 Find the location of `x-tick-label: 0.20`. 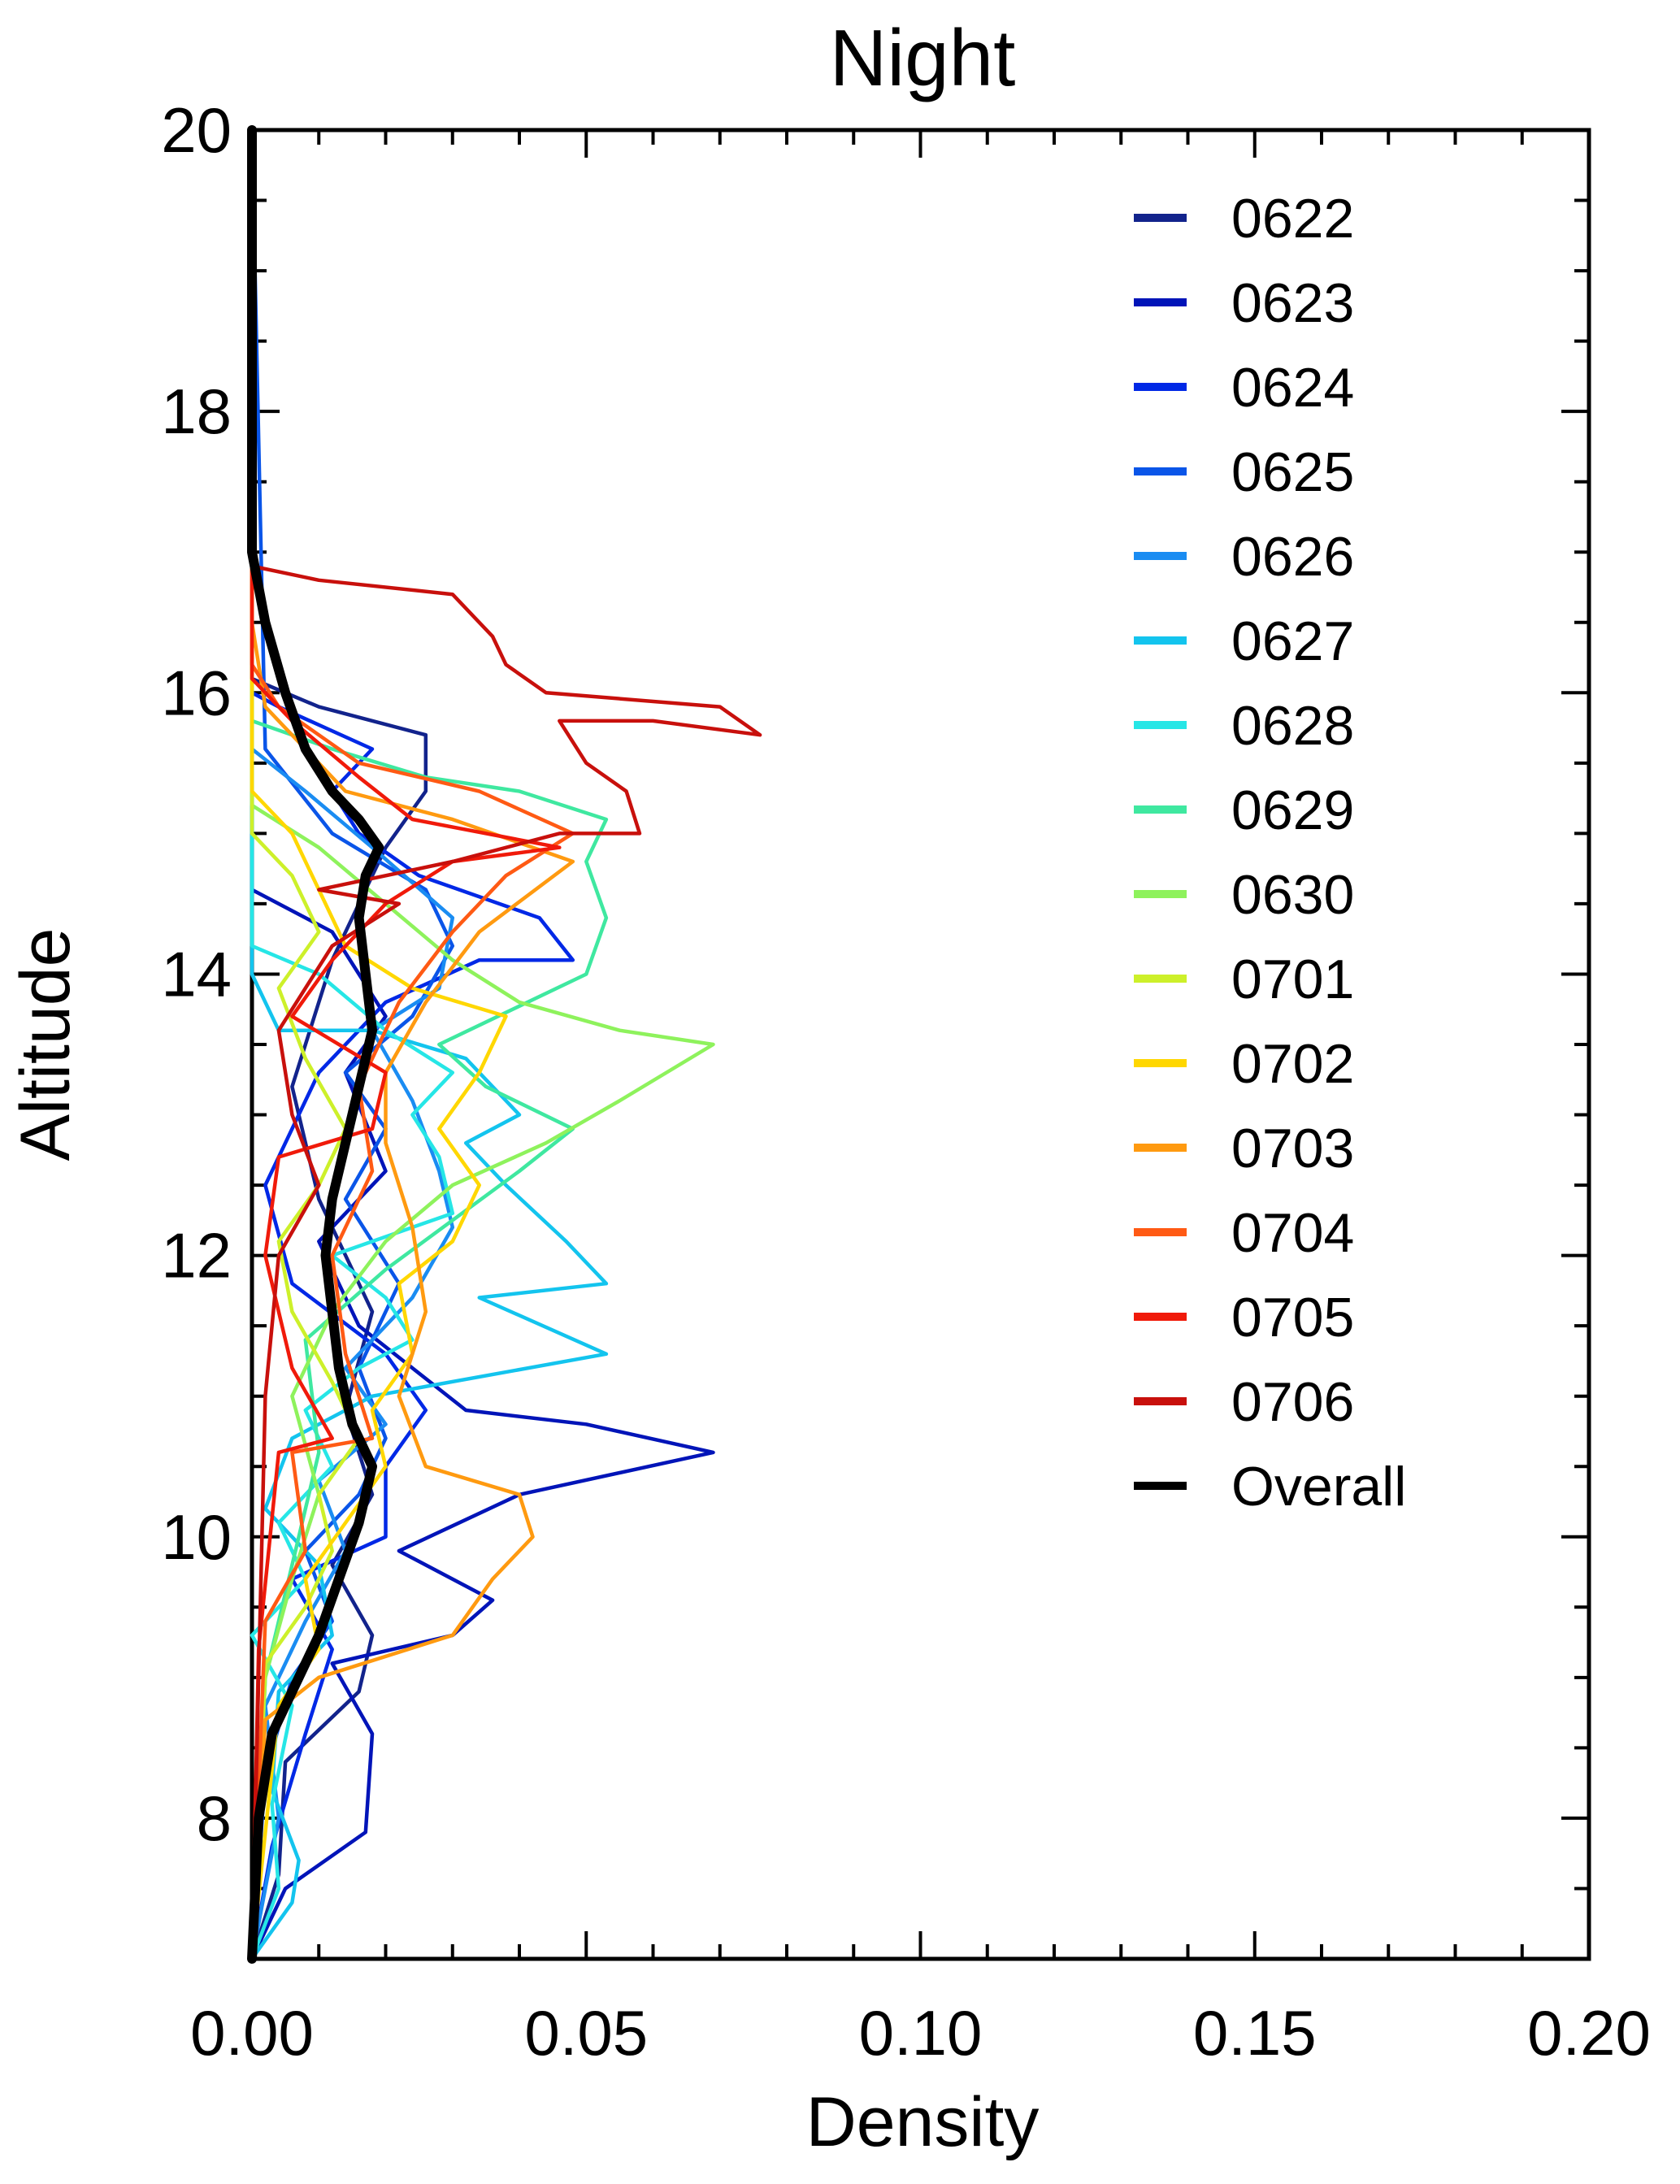

x-tick-label: 0.20 is located at coordinates (1589, 2033).